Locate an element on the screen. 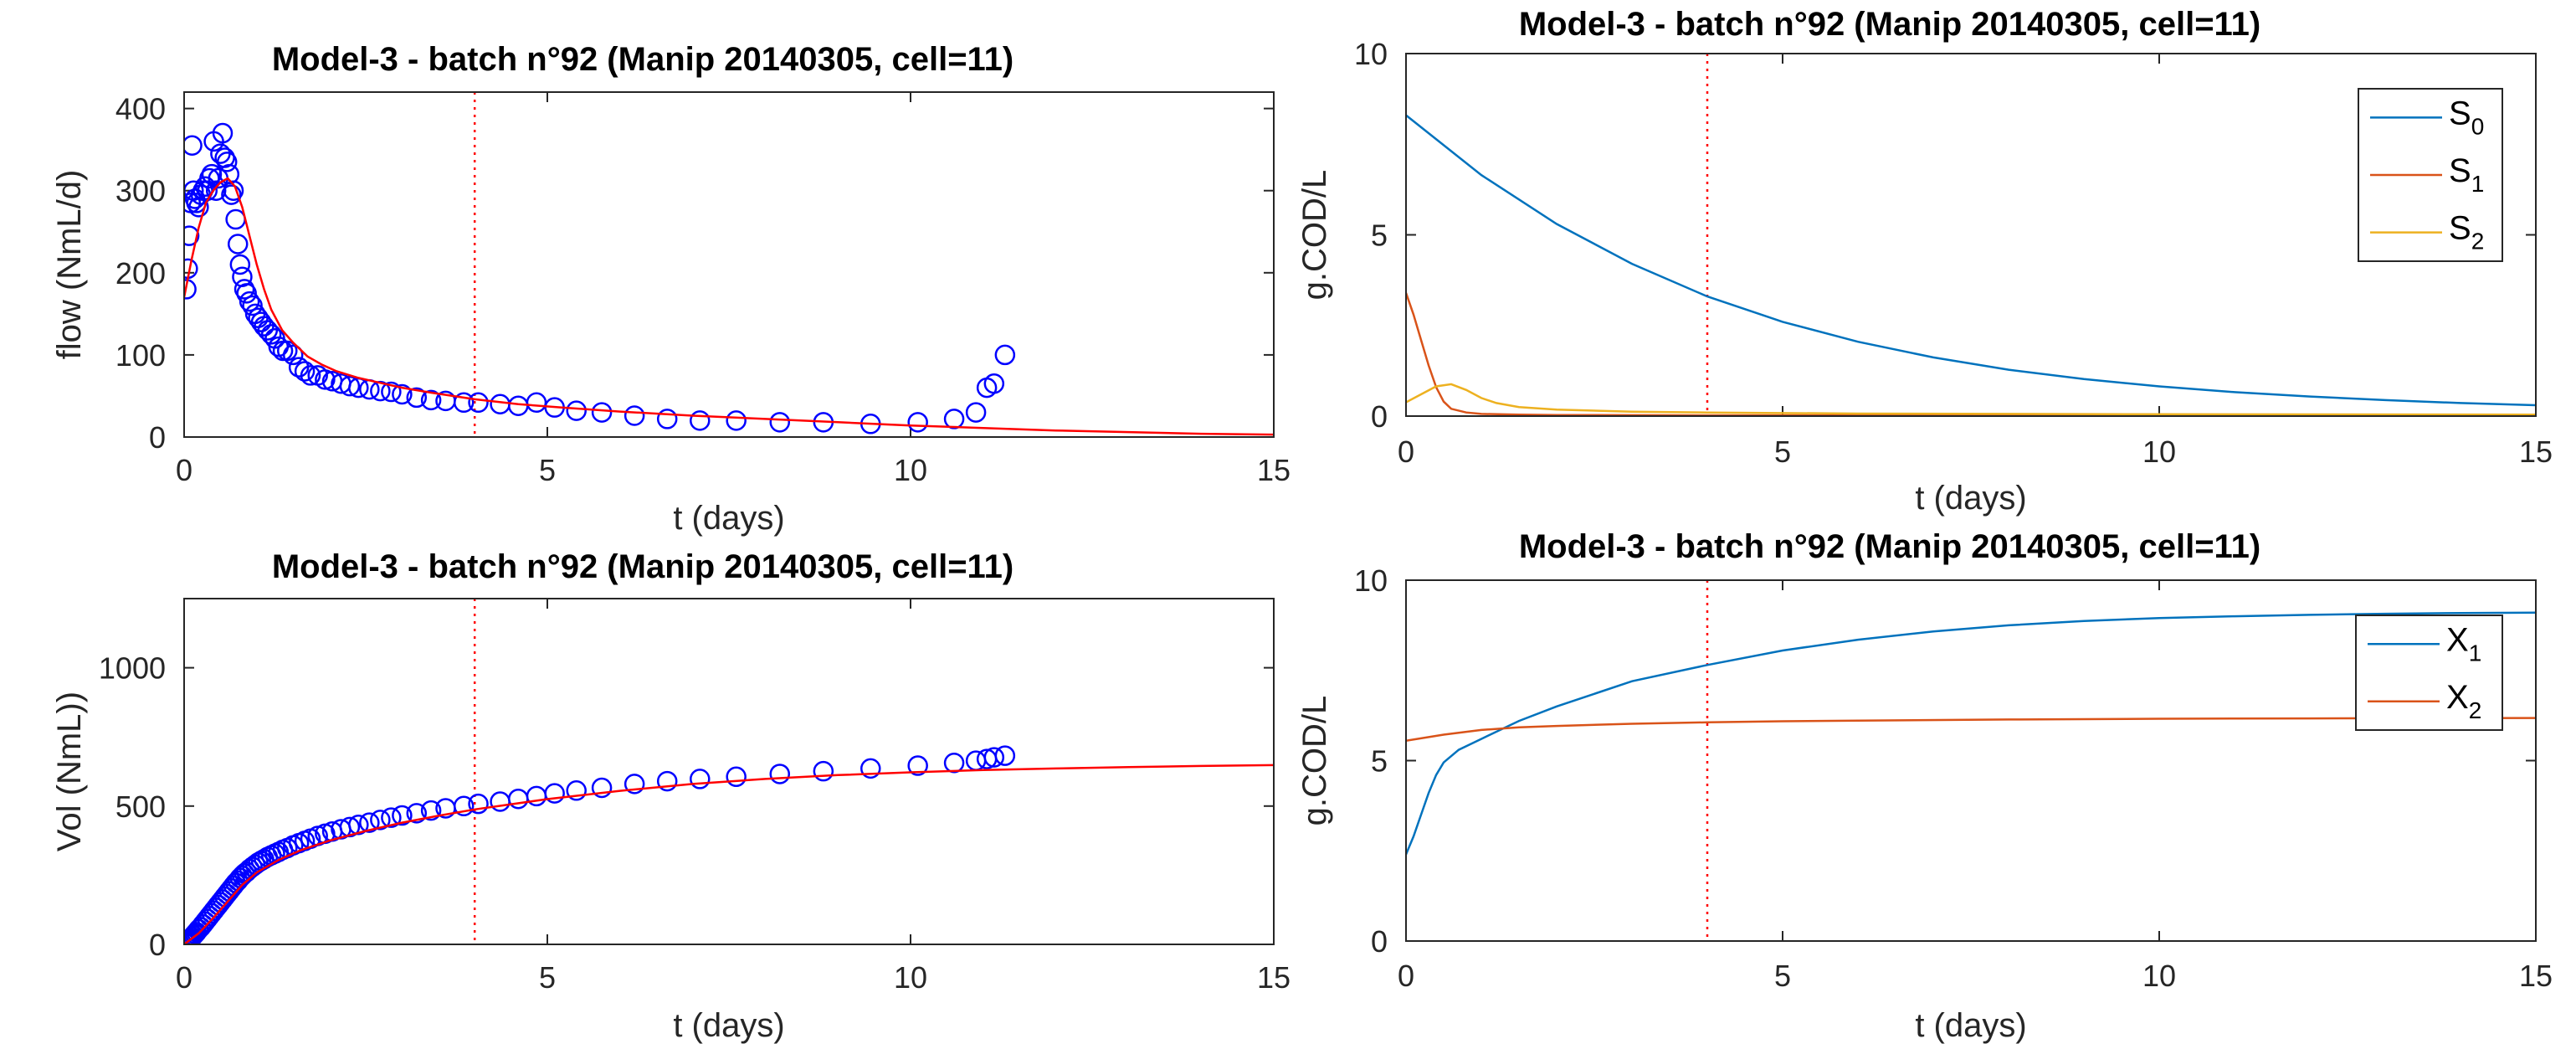 Image resolution: width=2576 pixels, height=1044 pixels. y-tick-label: 5 is located at coordinates (1379, 236).